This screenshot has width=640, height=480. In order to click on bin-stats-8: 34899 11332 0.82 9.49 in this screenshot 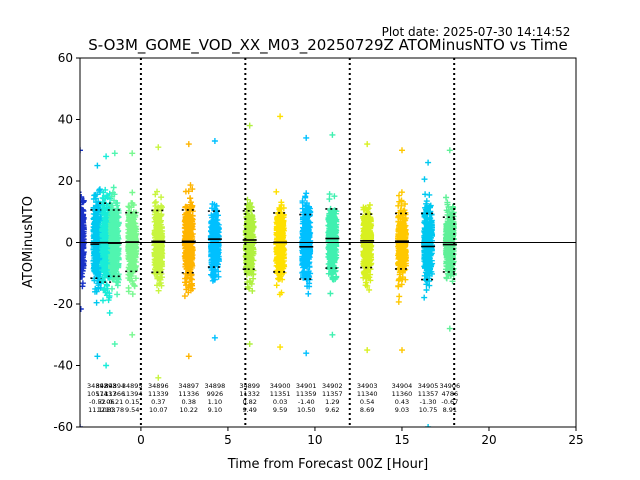, I will do `click(249, 398)`.